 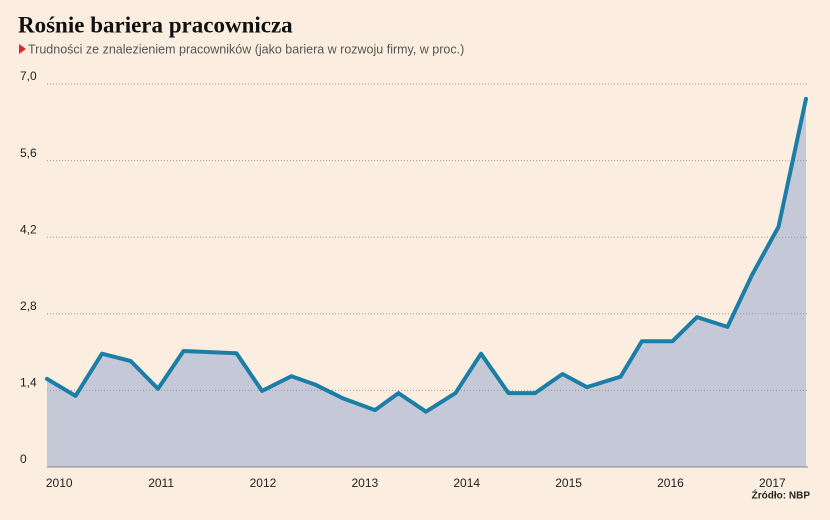 I want to click on y-tick-label: 7,0, so click(x=28, y=76).